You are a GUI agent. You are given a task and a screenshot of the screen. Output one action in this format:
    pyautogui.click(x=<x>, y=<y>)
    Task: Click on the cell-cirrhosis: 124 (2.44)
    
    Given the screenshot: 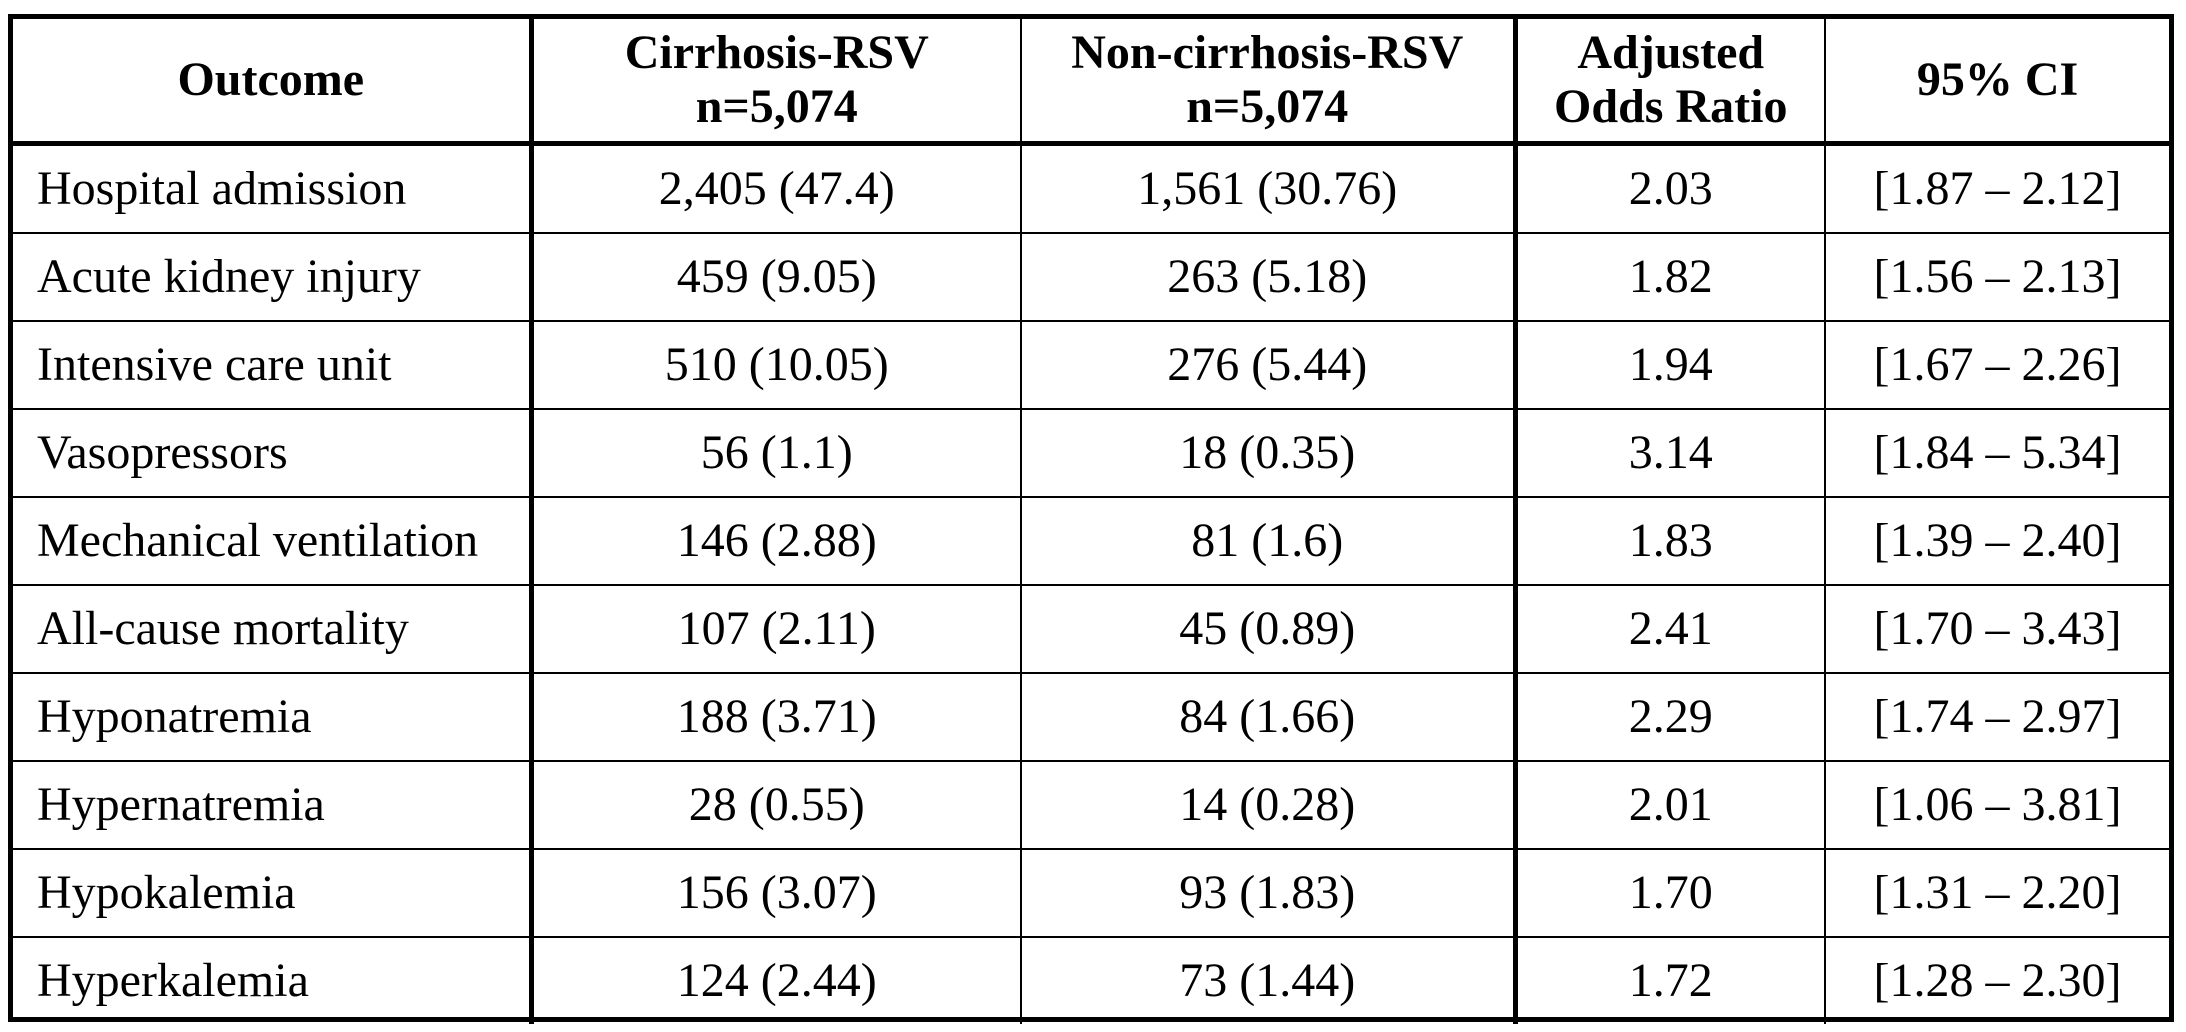 What is the action you would take?
    pyautogui.click(x=776, y=980)
    